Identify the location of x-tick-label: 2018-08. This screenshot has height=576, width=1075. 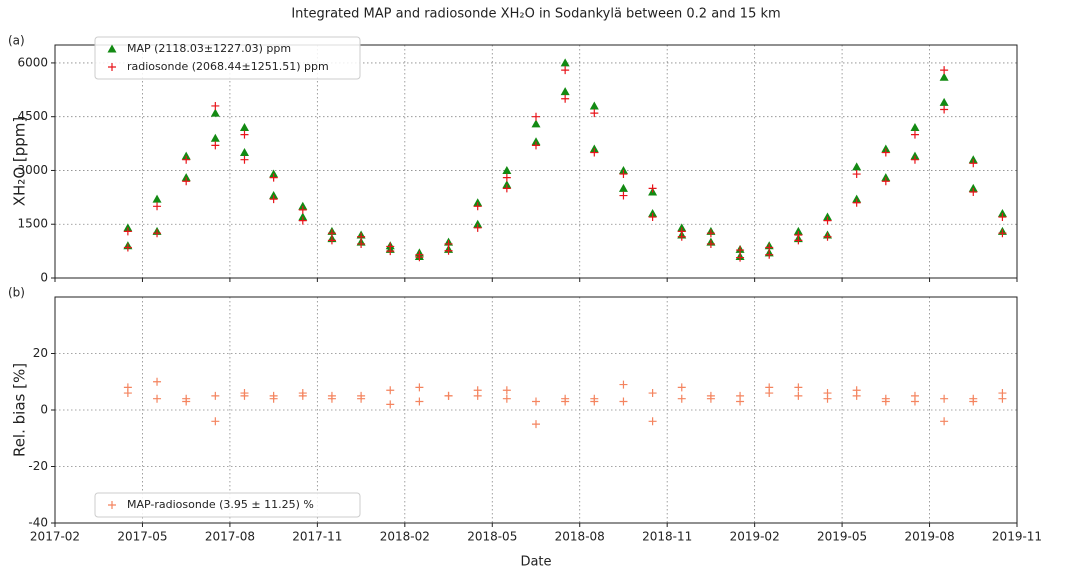
(580, 537).